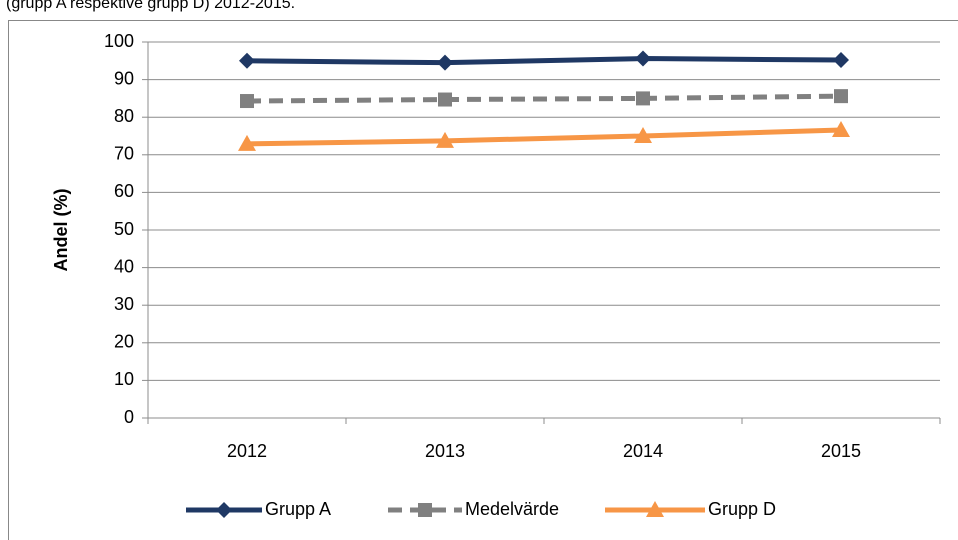 The width and height of the screenshot is (958, 540). Describe the element at coordinates (124, 154) in the screenshot. I see `y-tick-label: 70` at that location.